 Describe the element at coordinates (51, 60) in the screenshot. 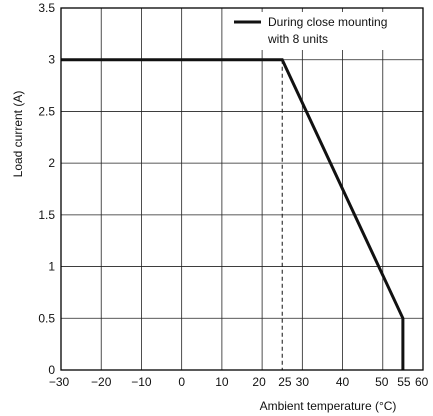

I see `y-tick-label: 3` at that location.